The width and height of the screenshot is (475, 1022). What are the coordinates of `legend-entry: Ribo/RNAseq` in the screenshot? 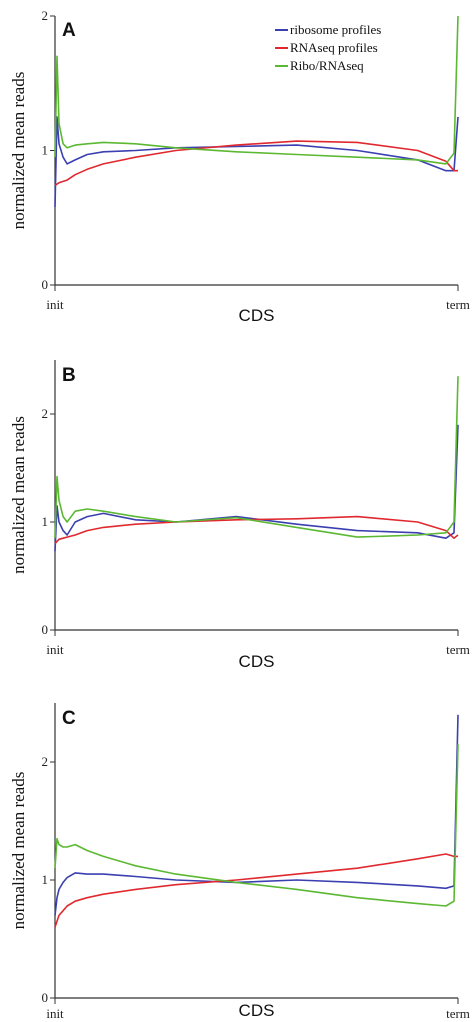 It's located at (327, 65).